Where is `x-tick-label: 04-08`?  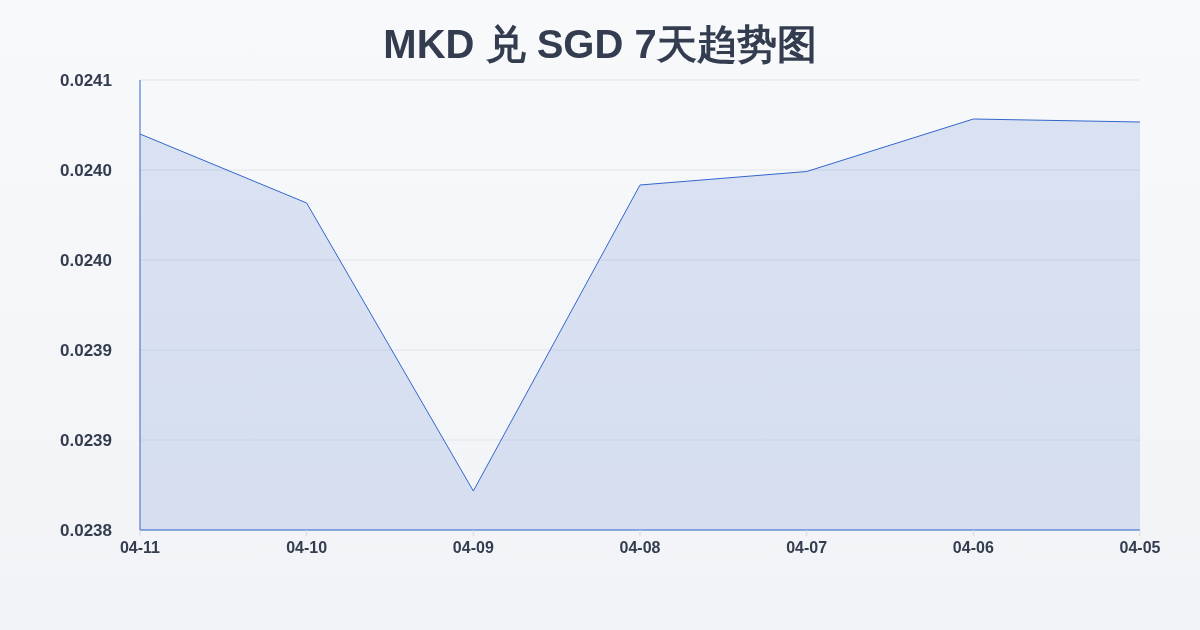
x-tick-label: 04-08 is located at coordinates (640, 548).